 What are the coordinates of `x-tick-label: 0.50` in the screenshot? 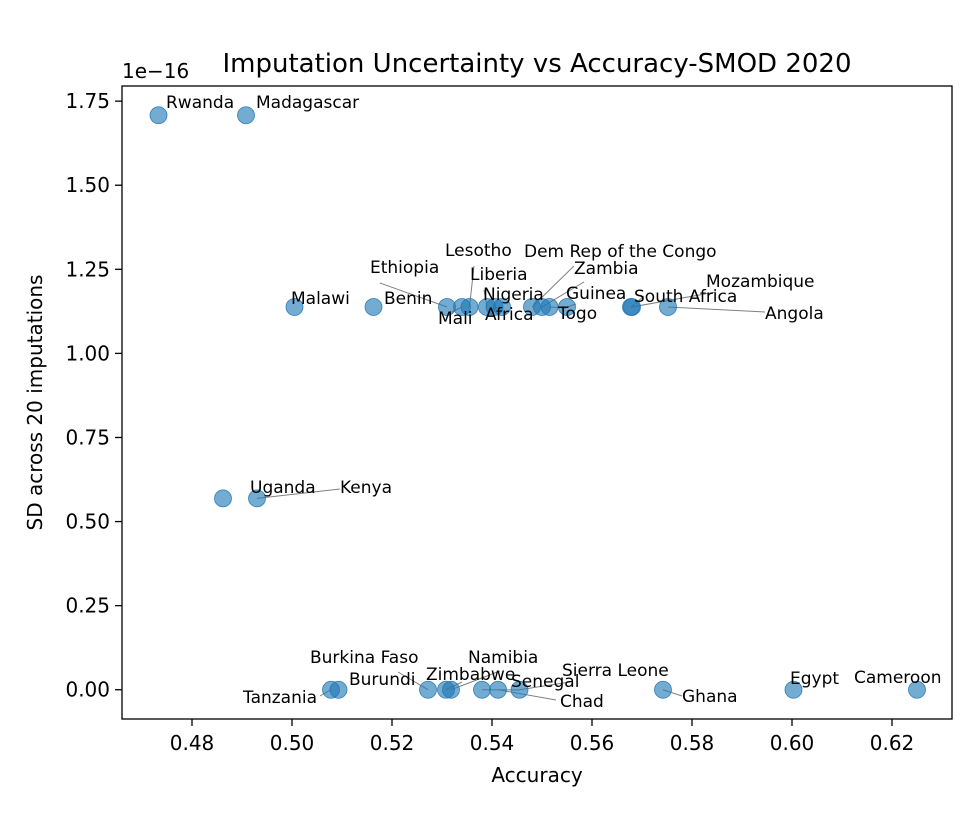 It's located at (292, 743).